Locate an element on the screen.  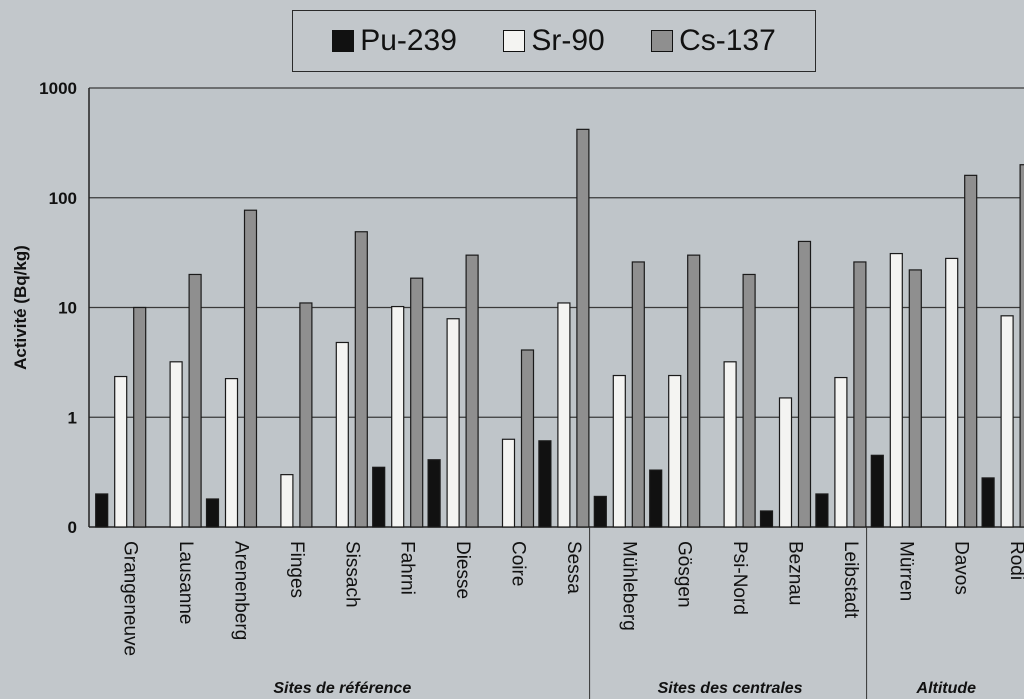
y-tick-label: 1 is located at coordinates (72, 417).